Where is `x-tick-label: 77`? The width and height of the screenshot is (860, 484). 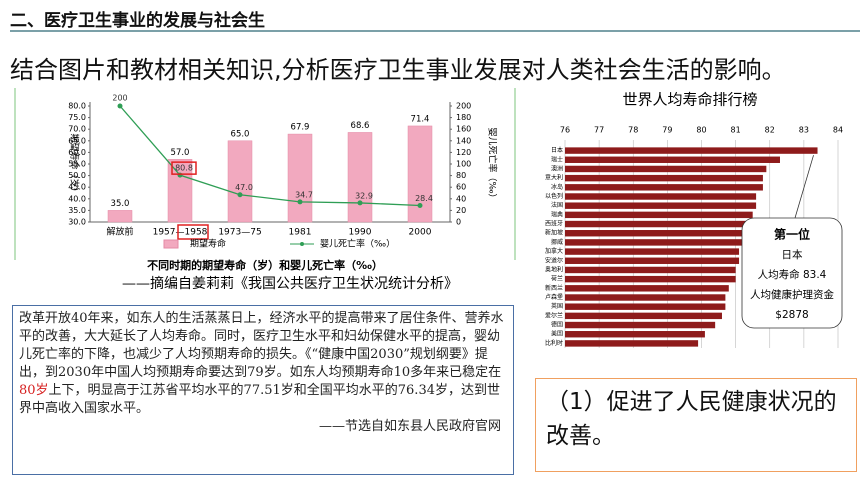
x-tick-label: 77 is located at coordinates (599, 130).